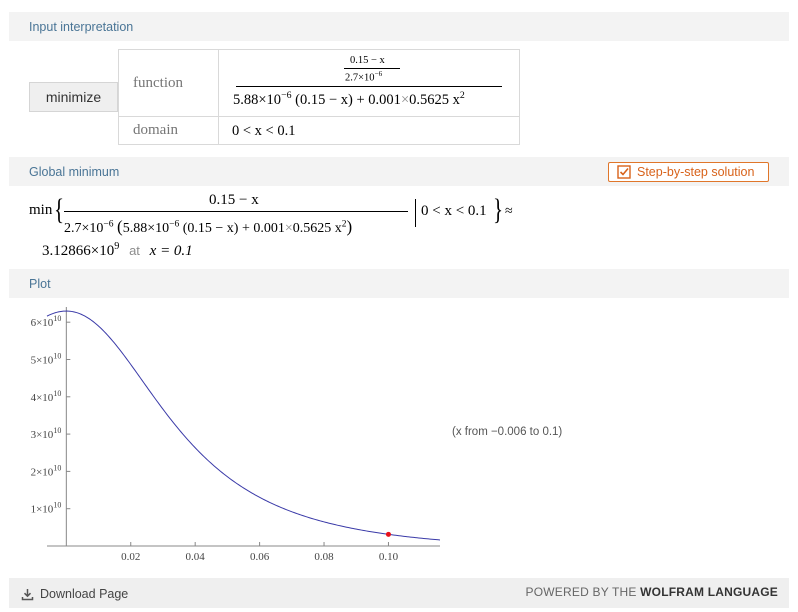 The image size is (798, 612). Describe the element at coordinates (389, 557) in the screenshot. I see `x-tick-label: 0.10` at that location.